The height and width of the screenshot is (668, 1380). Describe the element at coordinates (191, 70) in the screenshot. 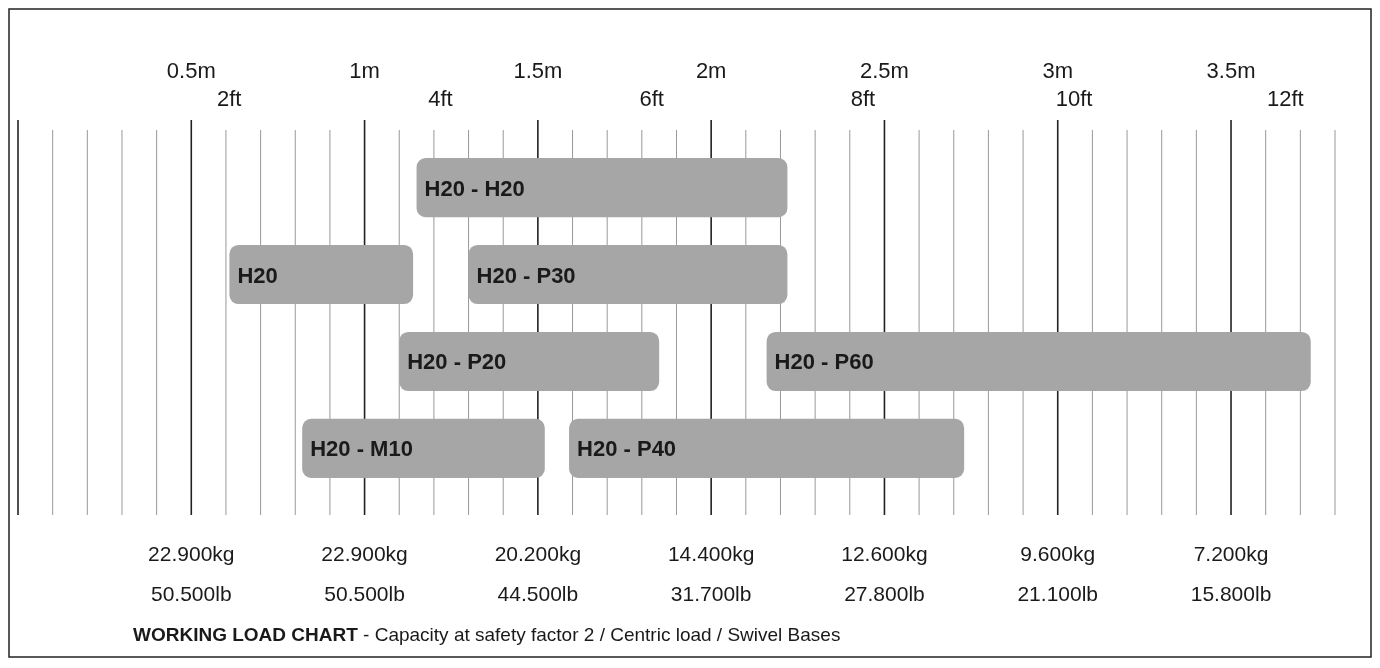

I see `x-tick-label: 0.5m` at that location.